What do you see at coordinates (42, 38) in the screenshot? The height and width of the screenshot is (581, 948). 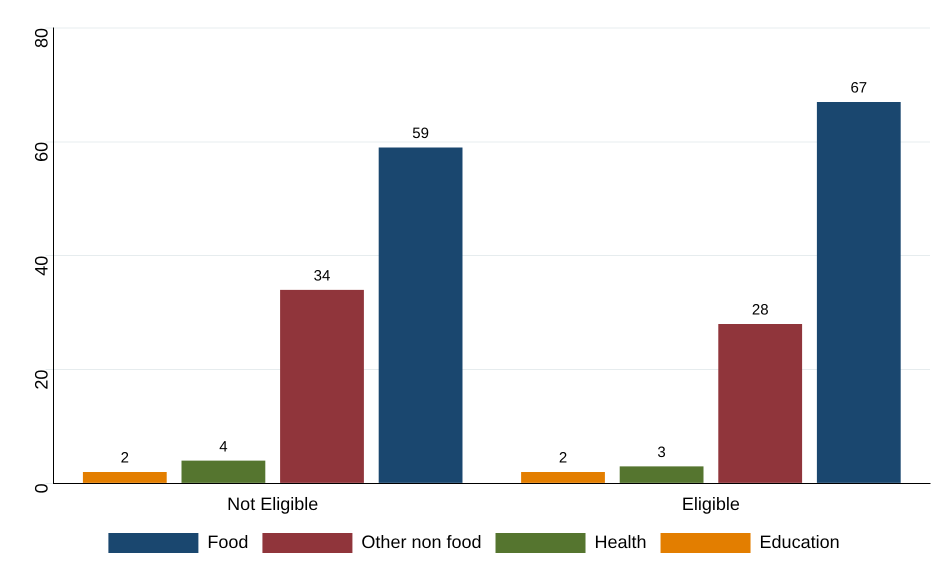 I see `y-tick-label: 80` at bounding box center [42, 38].